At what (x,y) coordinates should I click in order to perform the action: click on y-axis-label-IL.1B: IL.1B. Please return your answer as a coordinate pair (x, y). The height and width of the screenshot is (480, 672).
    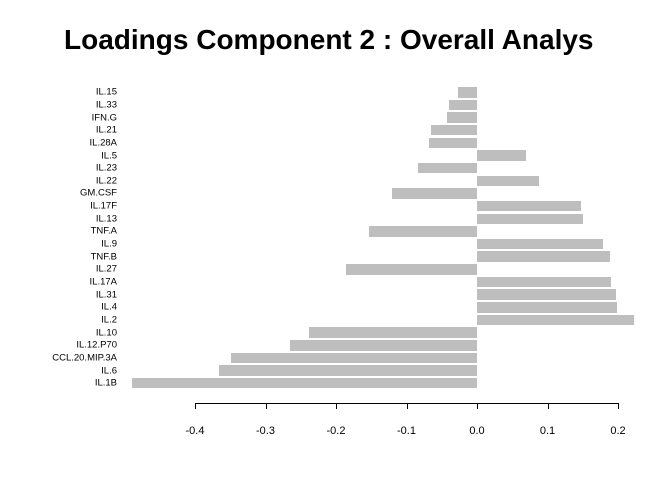
    Looking at the image, I should click on (105, 383).